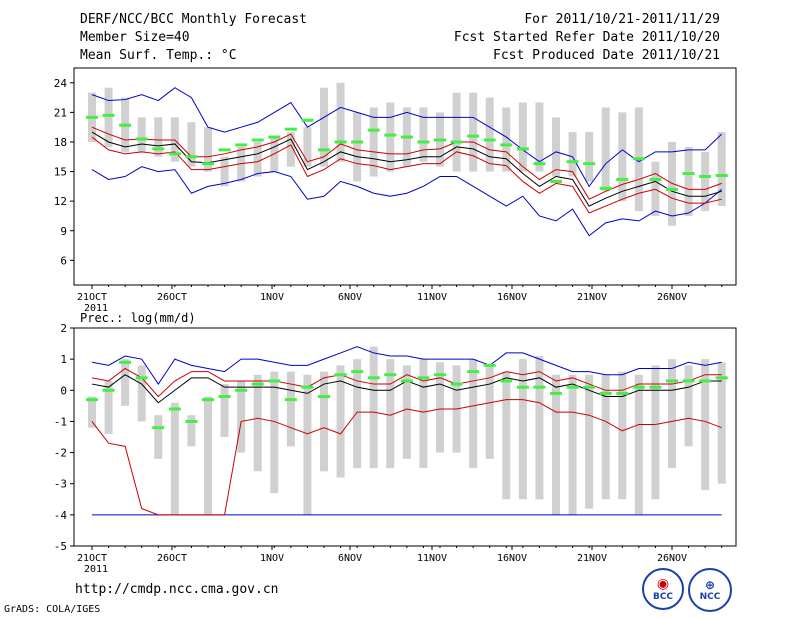 This screenshot has height=618, width=800. I want to click on header-member-size: Member Size=40, so click(135, 37).